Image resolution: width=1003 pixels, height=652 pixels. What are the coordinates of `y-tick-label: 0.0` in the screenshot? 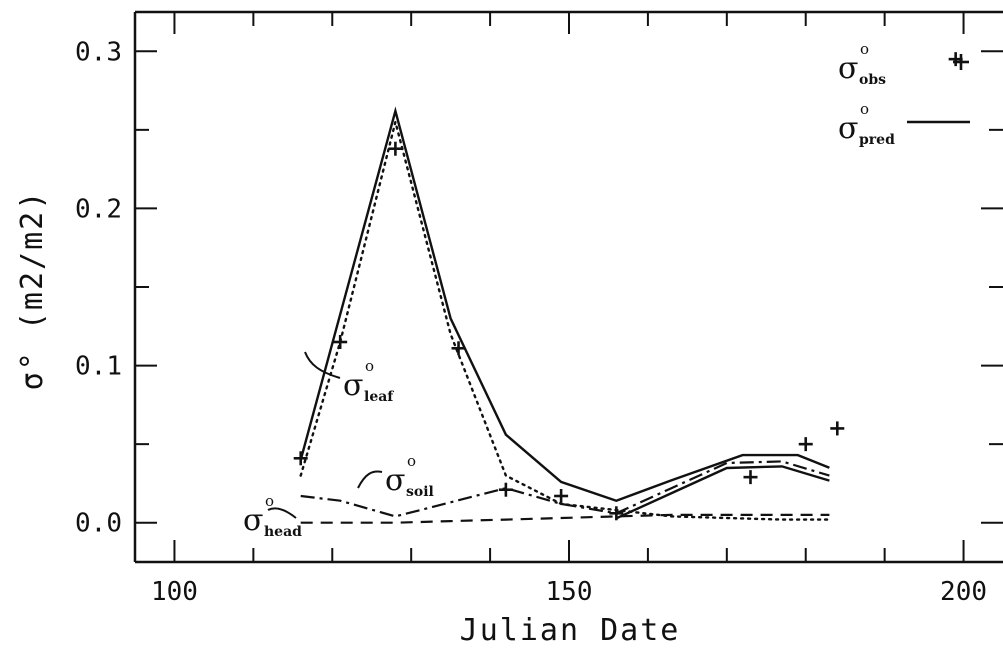 It's located at (98, 524).